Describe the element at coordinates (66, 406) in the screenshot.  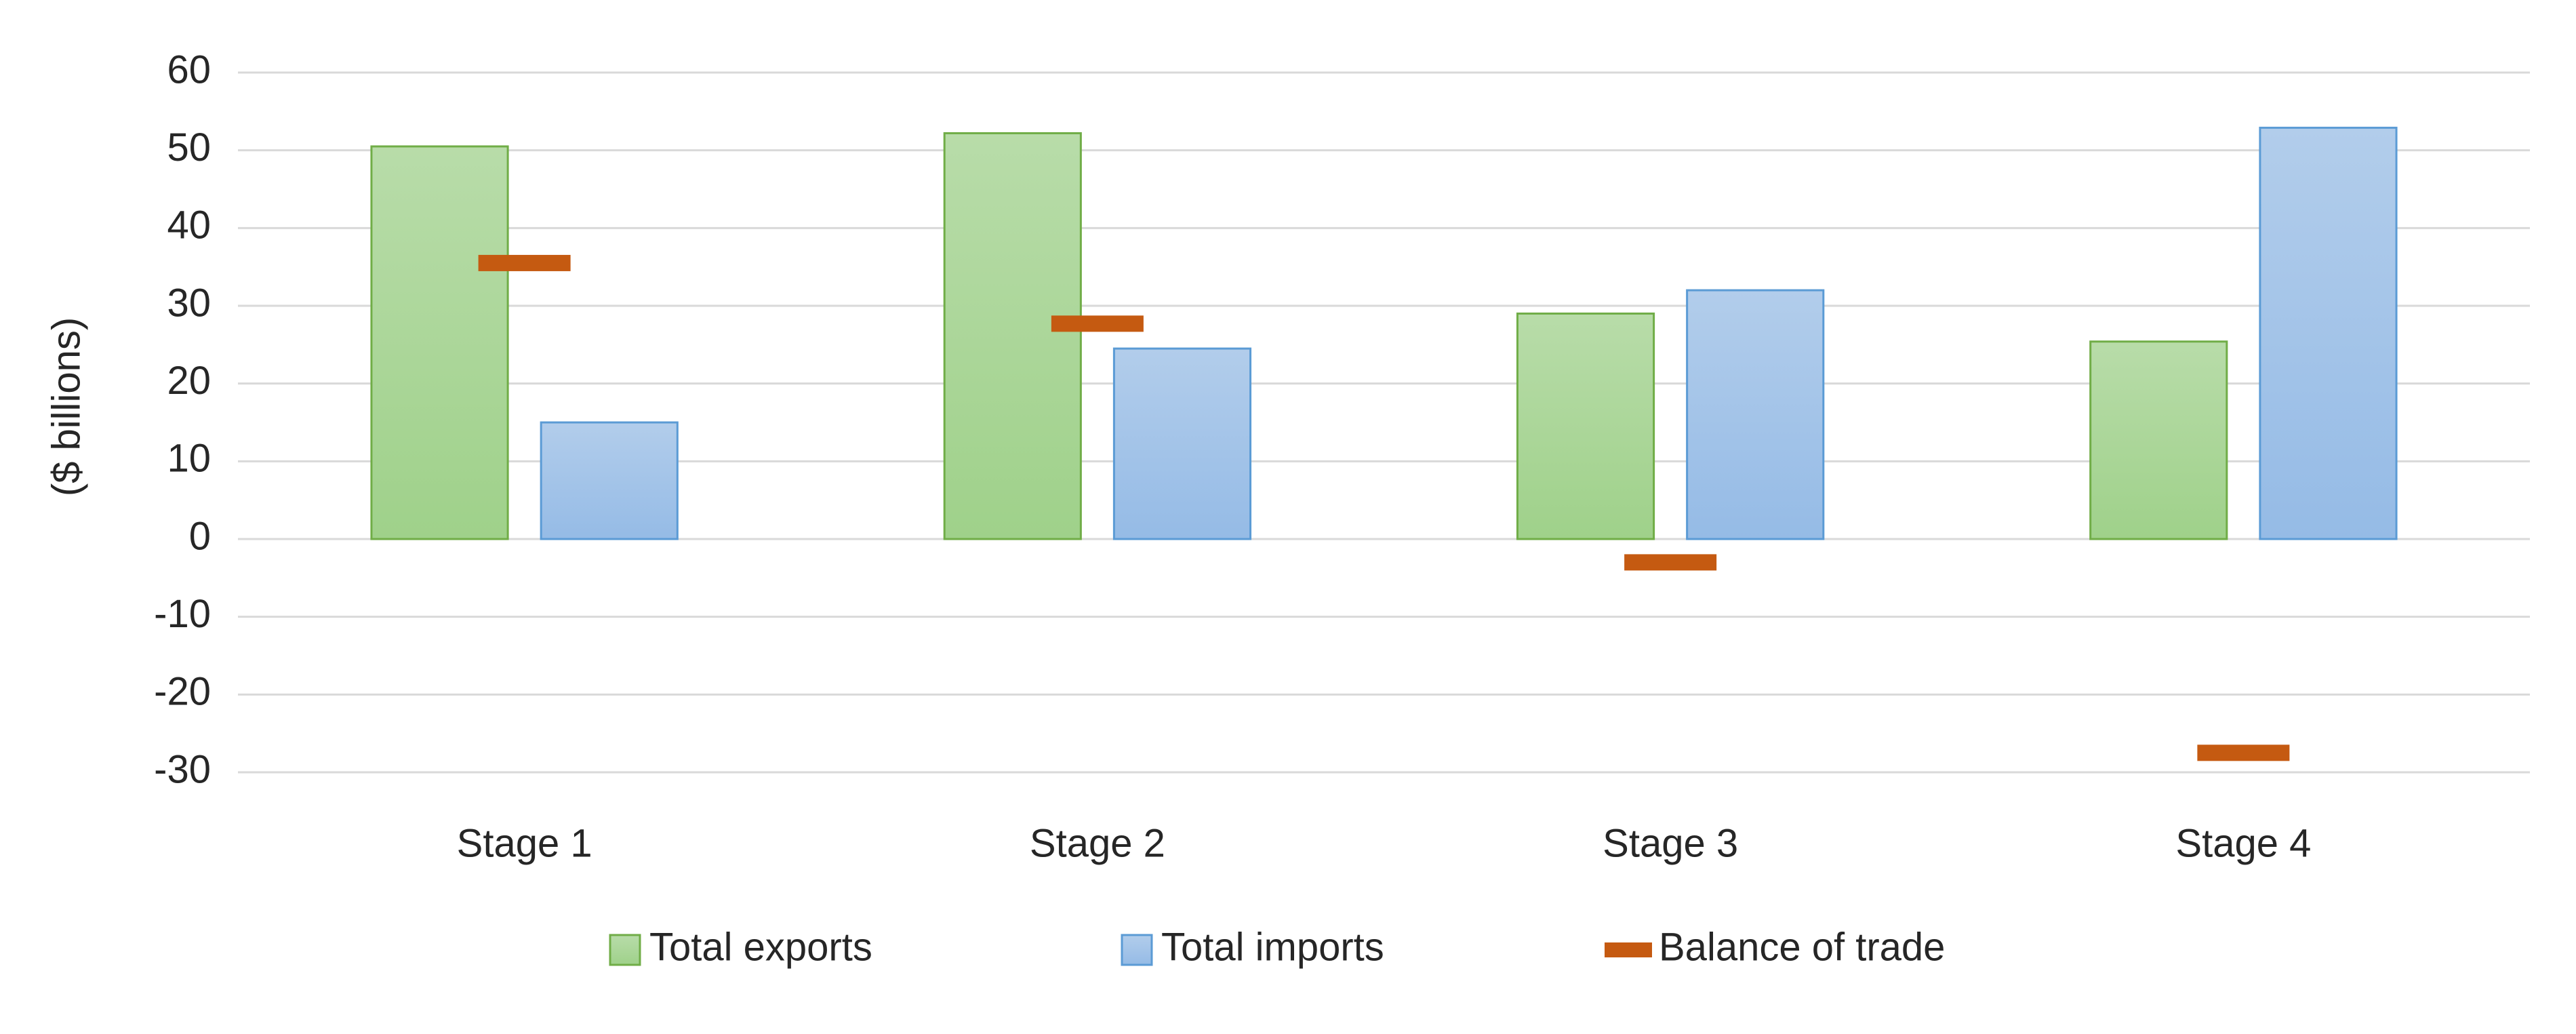
I see `y-axis-label: ($ billions)` at that location.